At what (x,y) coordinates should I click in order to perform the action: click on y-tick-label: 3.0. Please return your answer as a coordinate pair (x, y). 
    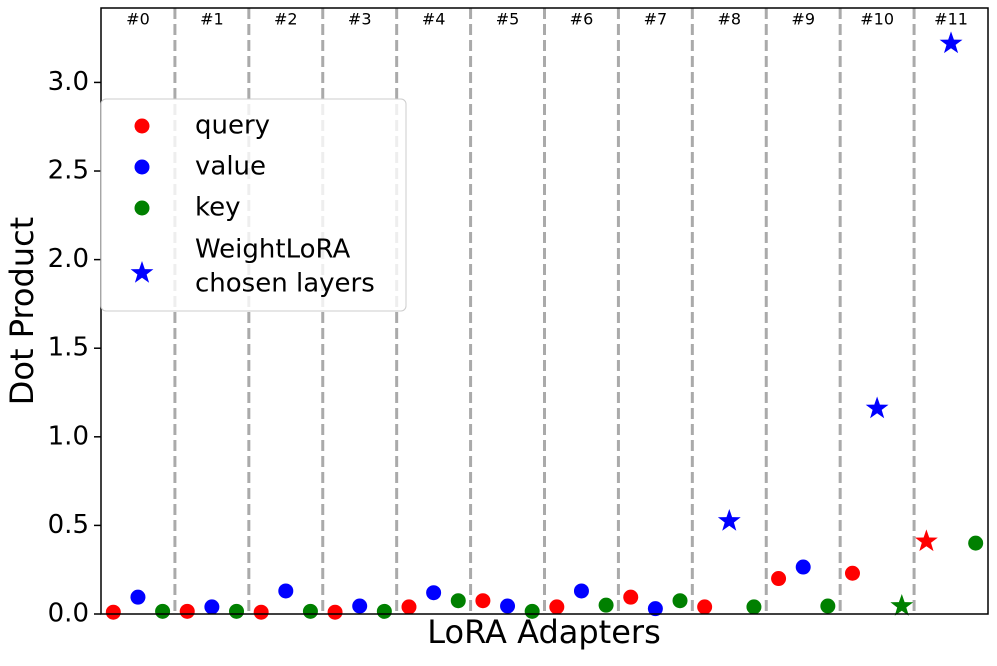
    Looking at the image, I should click on (68, 82).